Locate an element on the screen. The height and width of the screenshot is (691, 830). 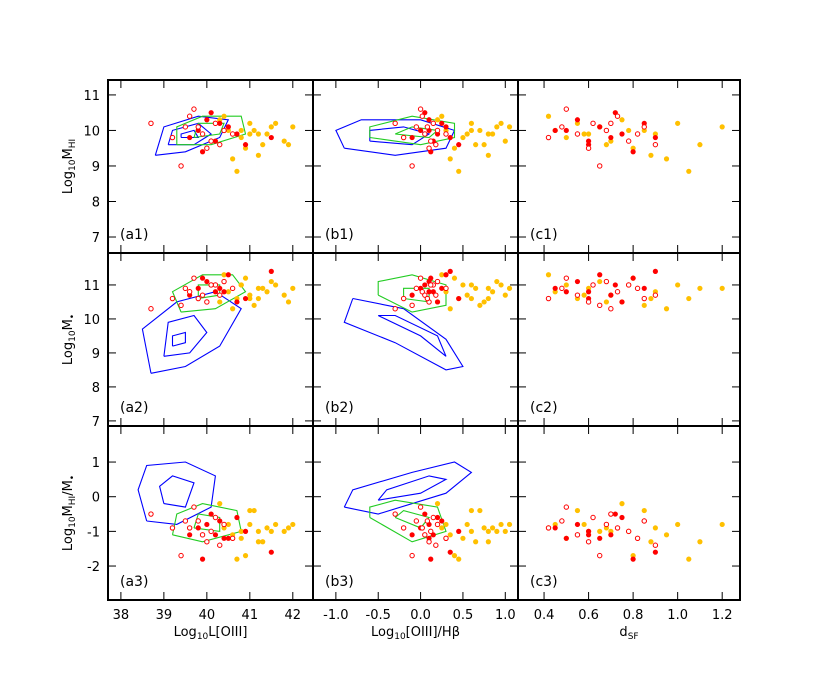
x-tick-label: -1.0 is located at coordinates (335, 615).